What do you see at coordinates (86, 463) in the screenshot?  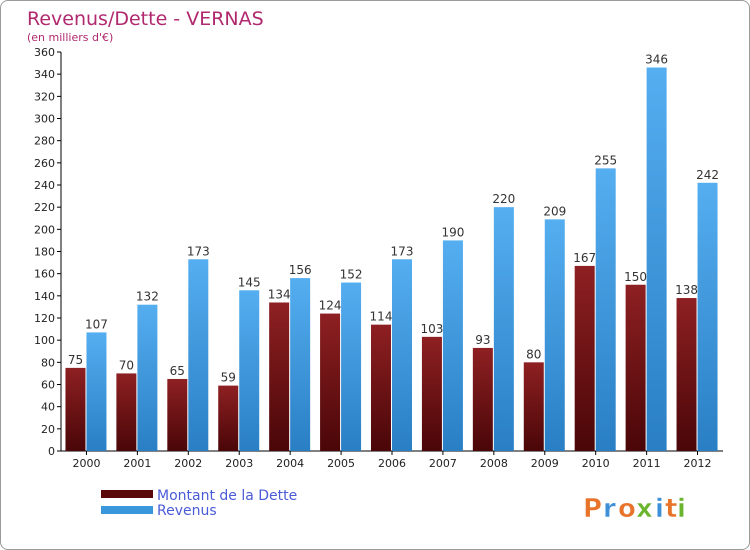 I see `x-tick-label: 2000` at bounding box center [86, 463].